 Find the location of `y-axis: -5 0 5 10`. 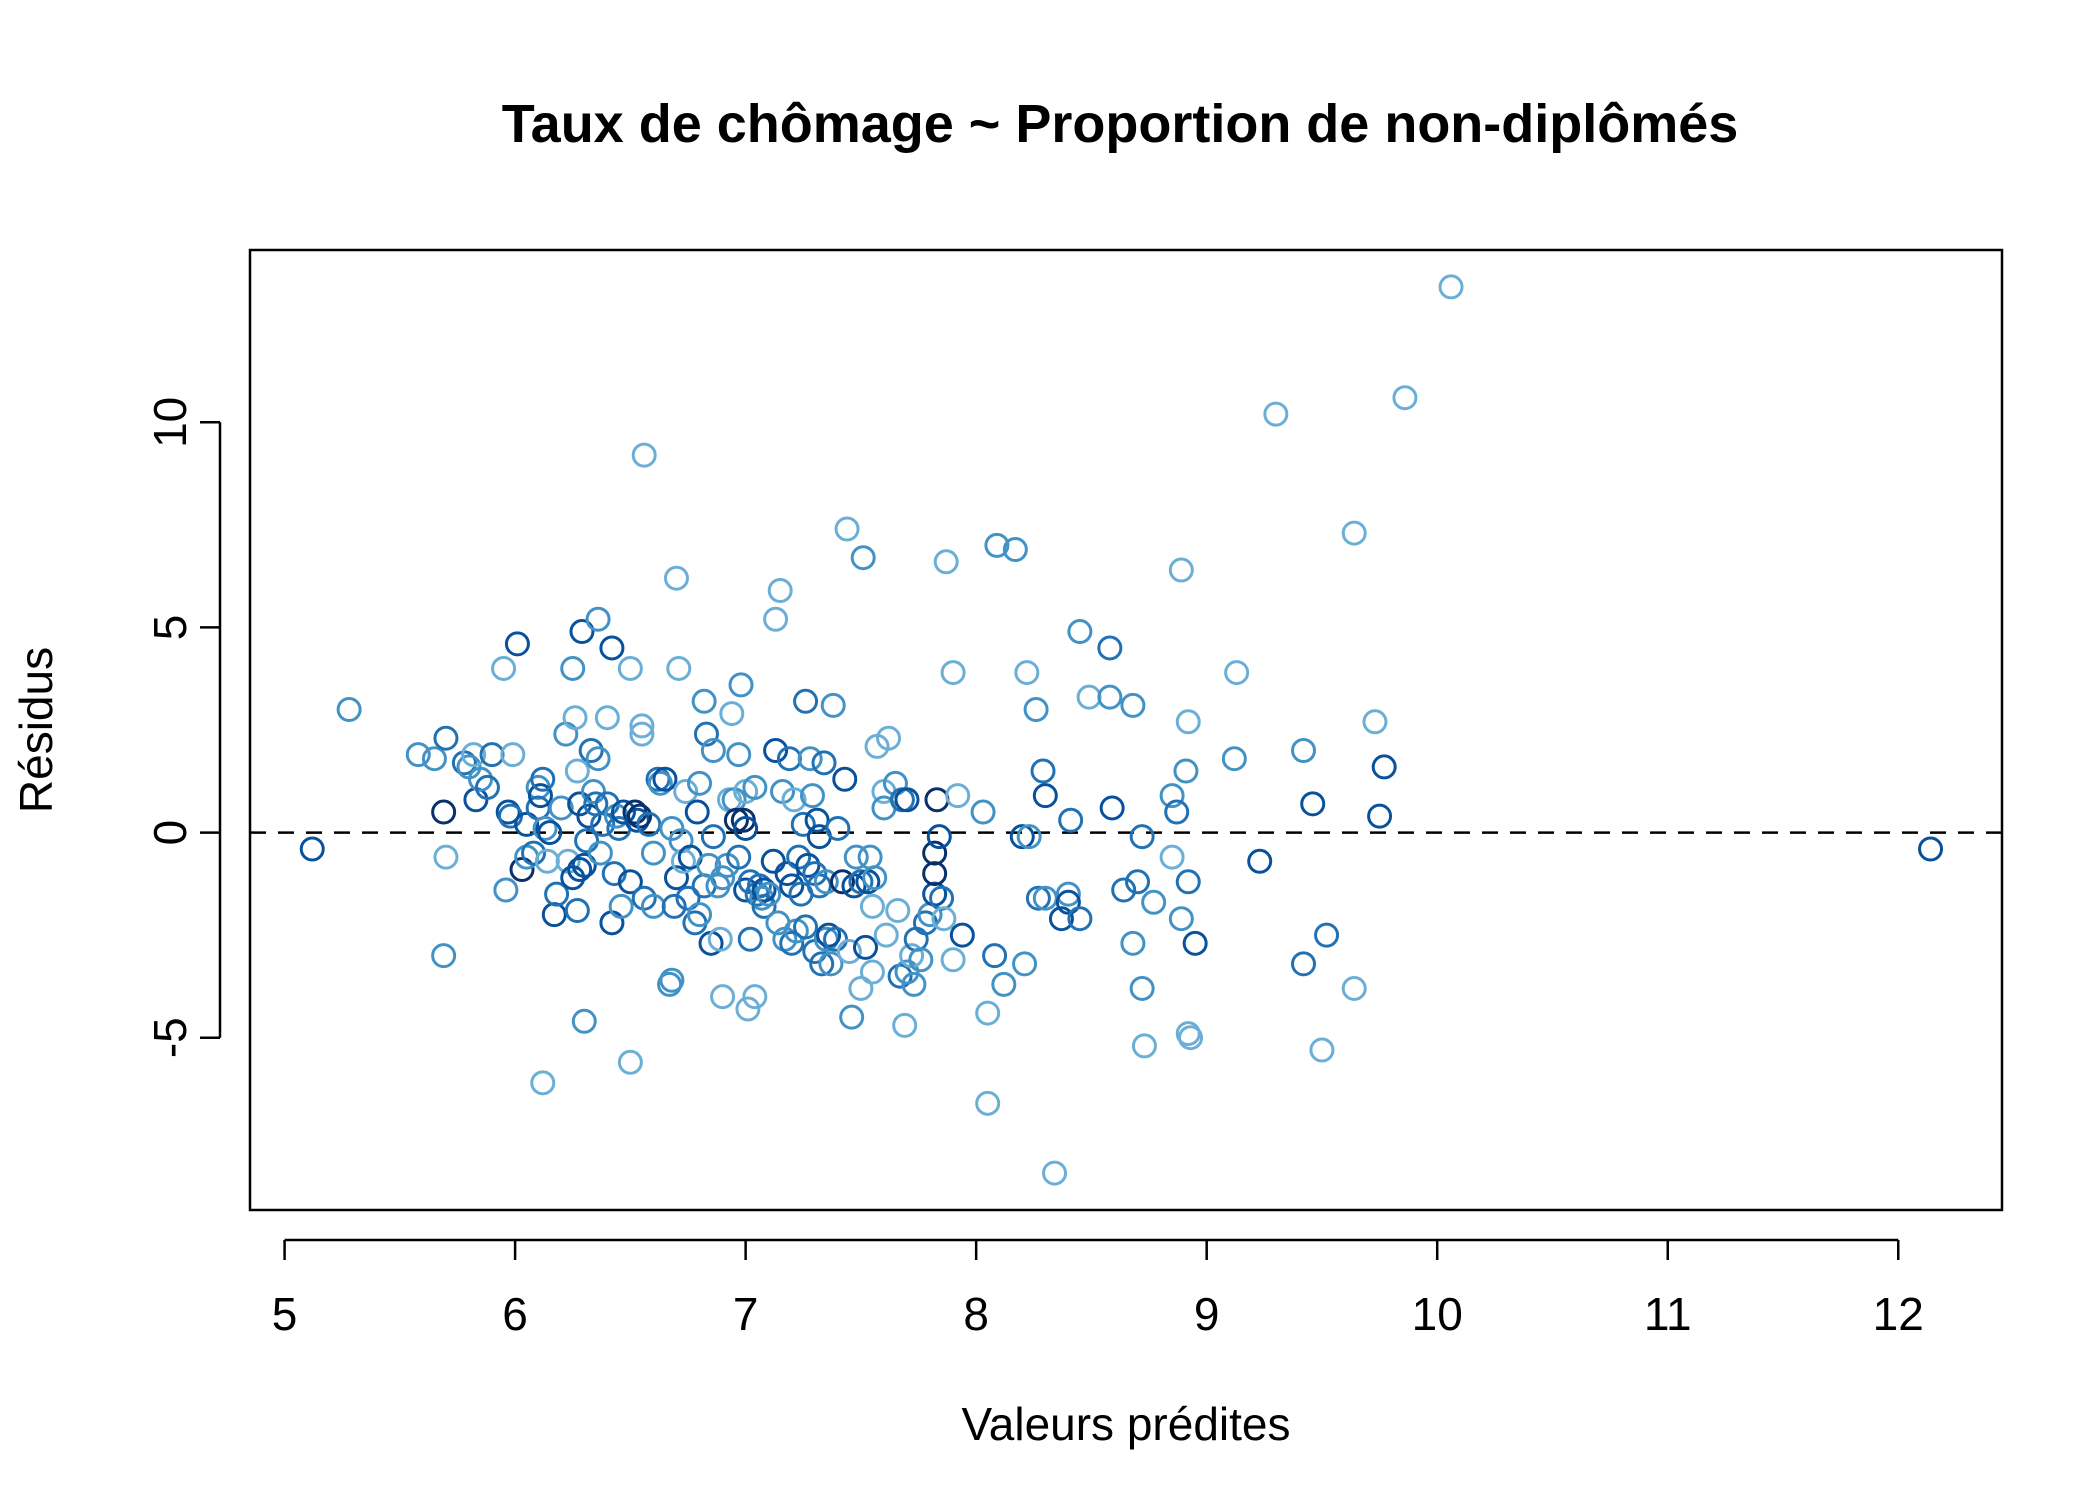

y-axis: -5 0 5 10 is located at coordinates (183, 727).